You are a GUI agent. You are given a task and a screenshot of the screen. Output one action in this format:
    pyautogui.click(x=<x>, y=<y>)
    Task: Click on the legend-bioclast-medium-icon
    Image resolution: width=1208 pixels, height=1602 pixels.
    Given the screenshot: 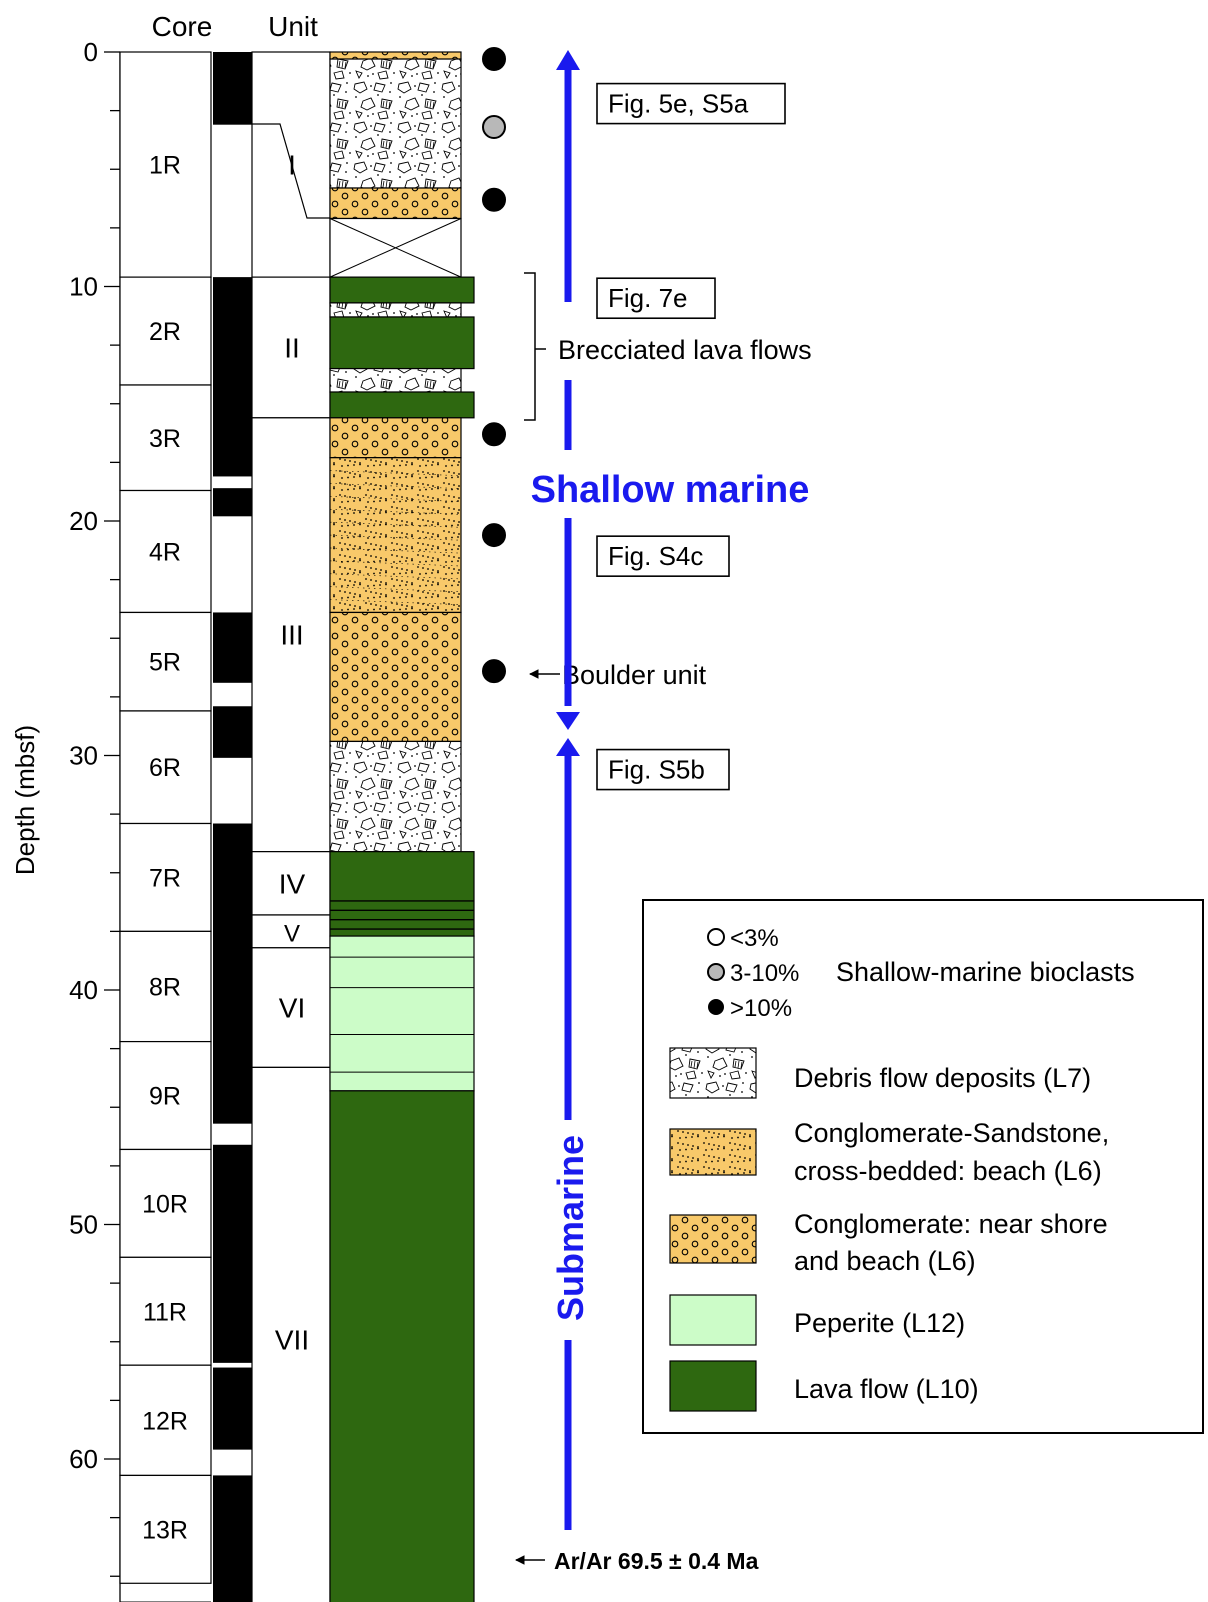 What is the action you would take?
    pyautogui.click(x=716, y=972)
    